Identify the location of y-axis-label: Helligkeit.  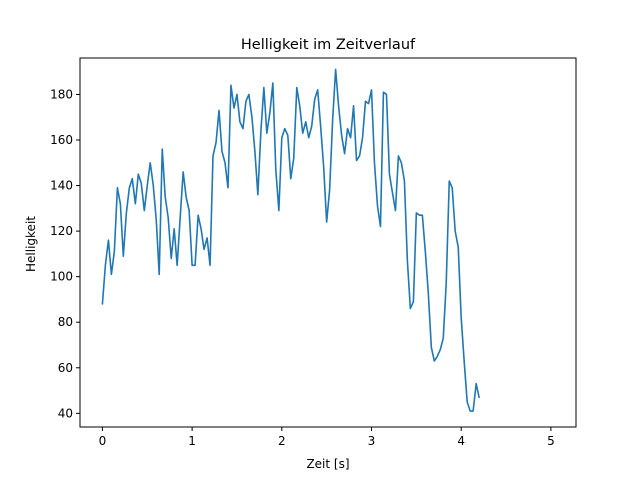
(31, 244).